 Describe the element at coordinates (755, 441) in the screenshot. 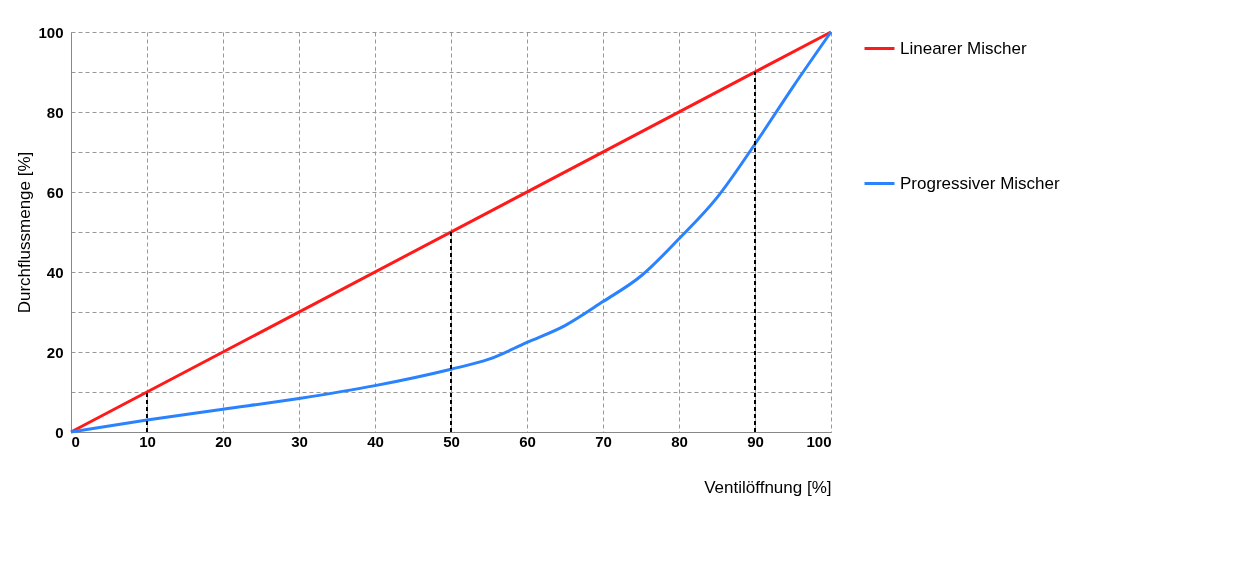

I see `x-tick-label: 90` at that location.